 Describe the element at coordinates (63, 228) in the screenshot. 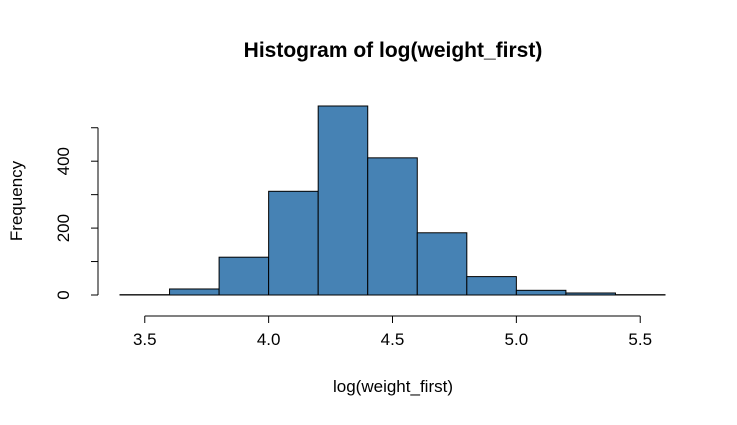

I see `y-tick-label: 200` at that location.